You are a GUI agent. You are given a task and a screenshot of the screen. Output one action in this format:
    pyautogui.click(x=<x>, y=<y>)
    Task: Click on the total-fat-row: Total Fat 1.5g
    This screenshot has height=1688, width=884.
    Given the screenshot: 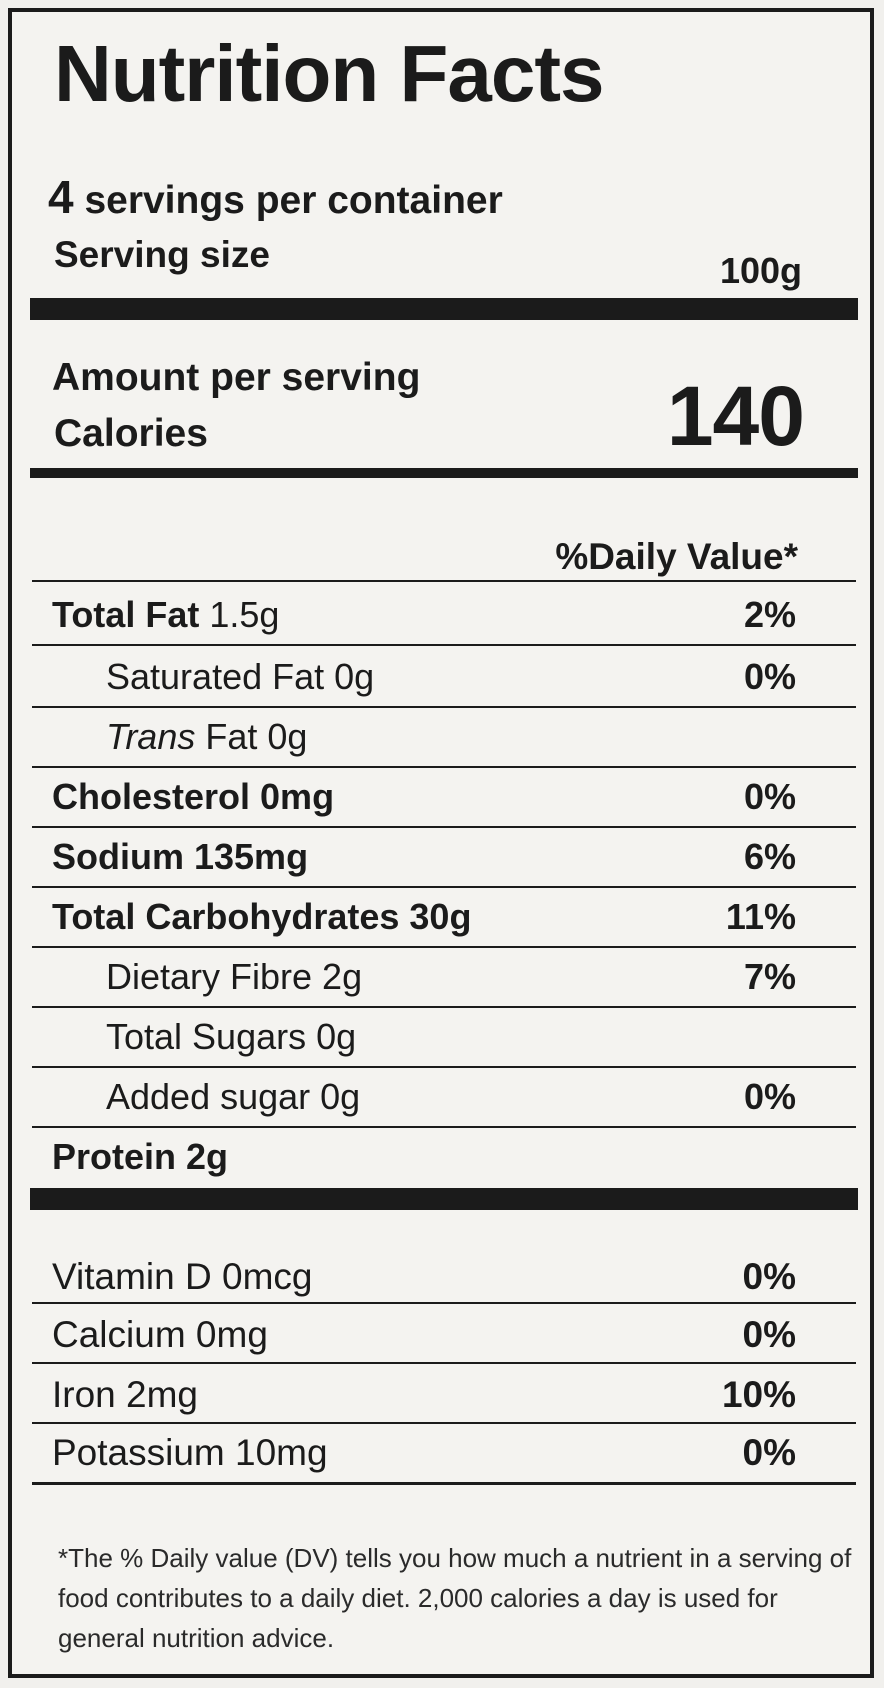 What is the action you would take?
    pyautogui.click(x=165, y=615)
    